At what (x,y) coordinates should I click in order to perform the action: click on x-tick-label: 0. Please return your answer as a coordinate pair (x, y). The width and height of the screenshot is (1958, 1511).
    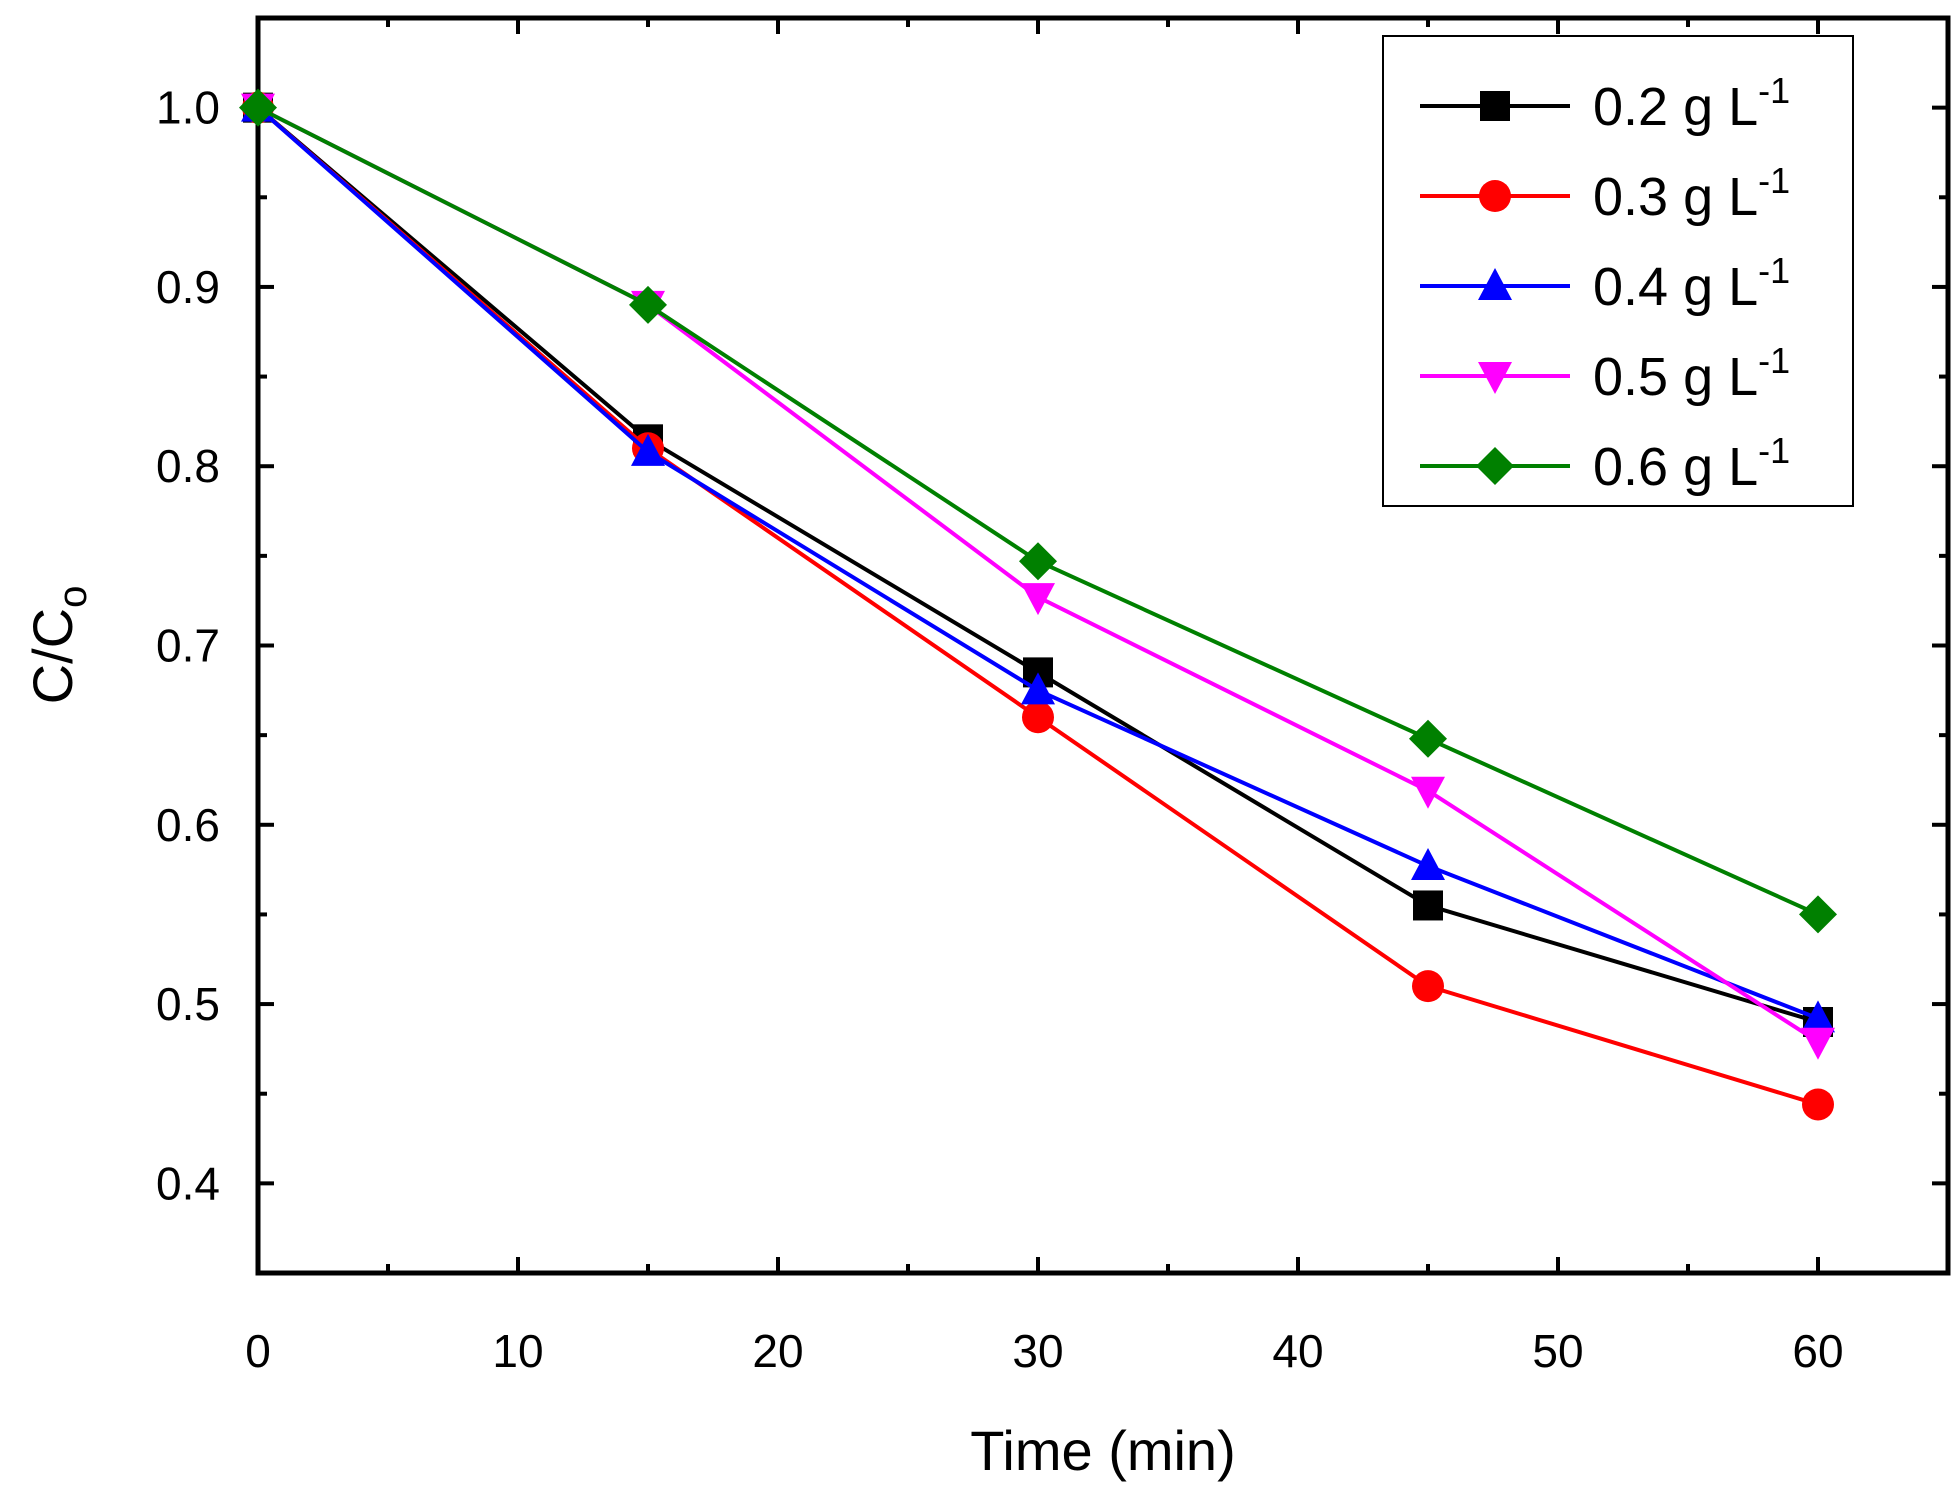
    Looking at the image, I should click on (258, 1351).